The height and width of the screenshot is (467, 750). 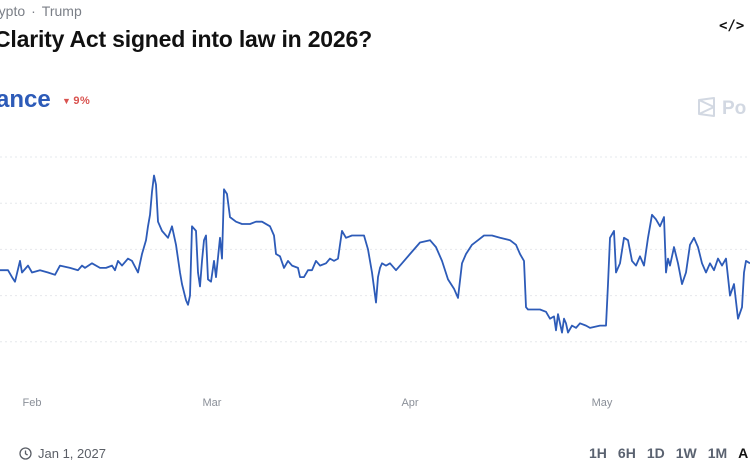 I want to click on x-tick-feb: Feb, so click(x=32, y=403).